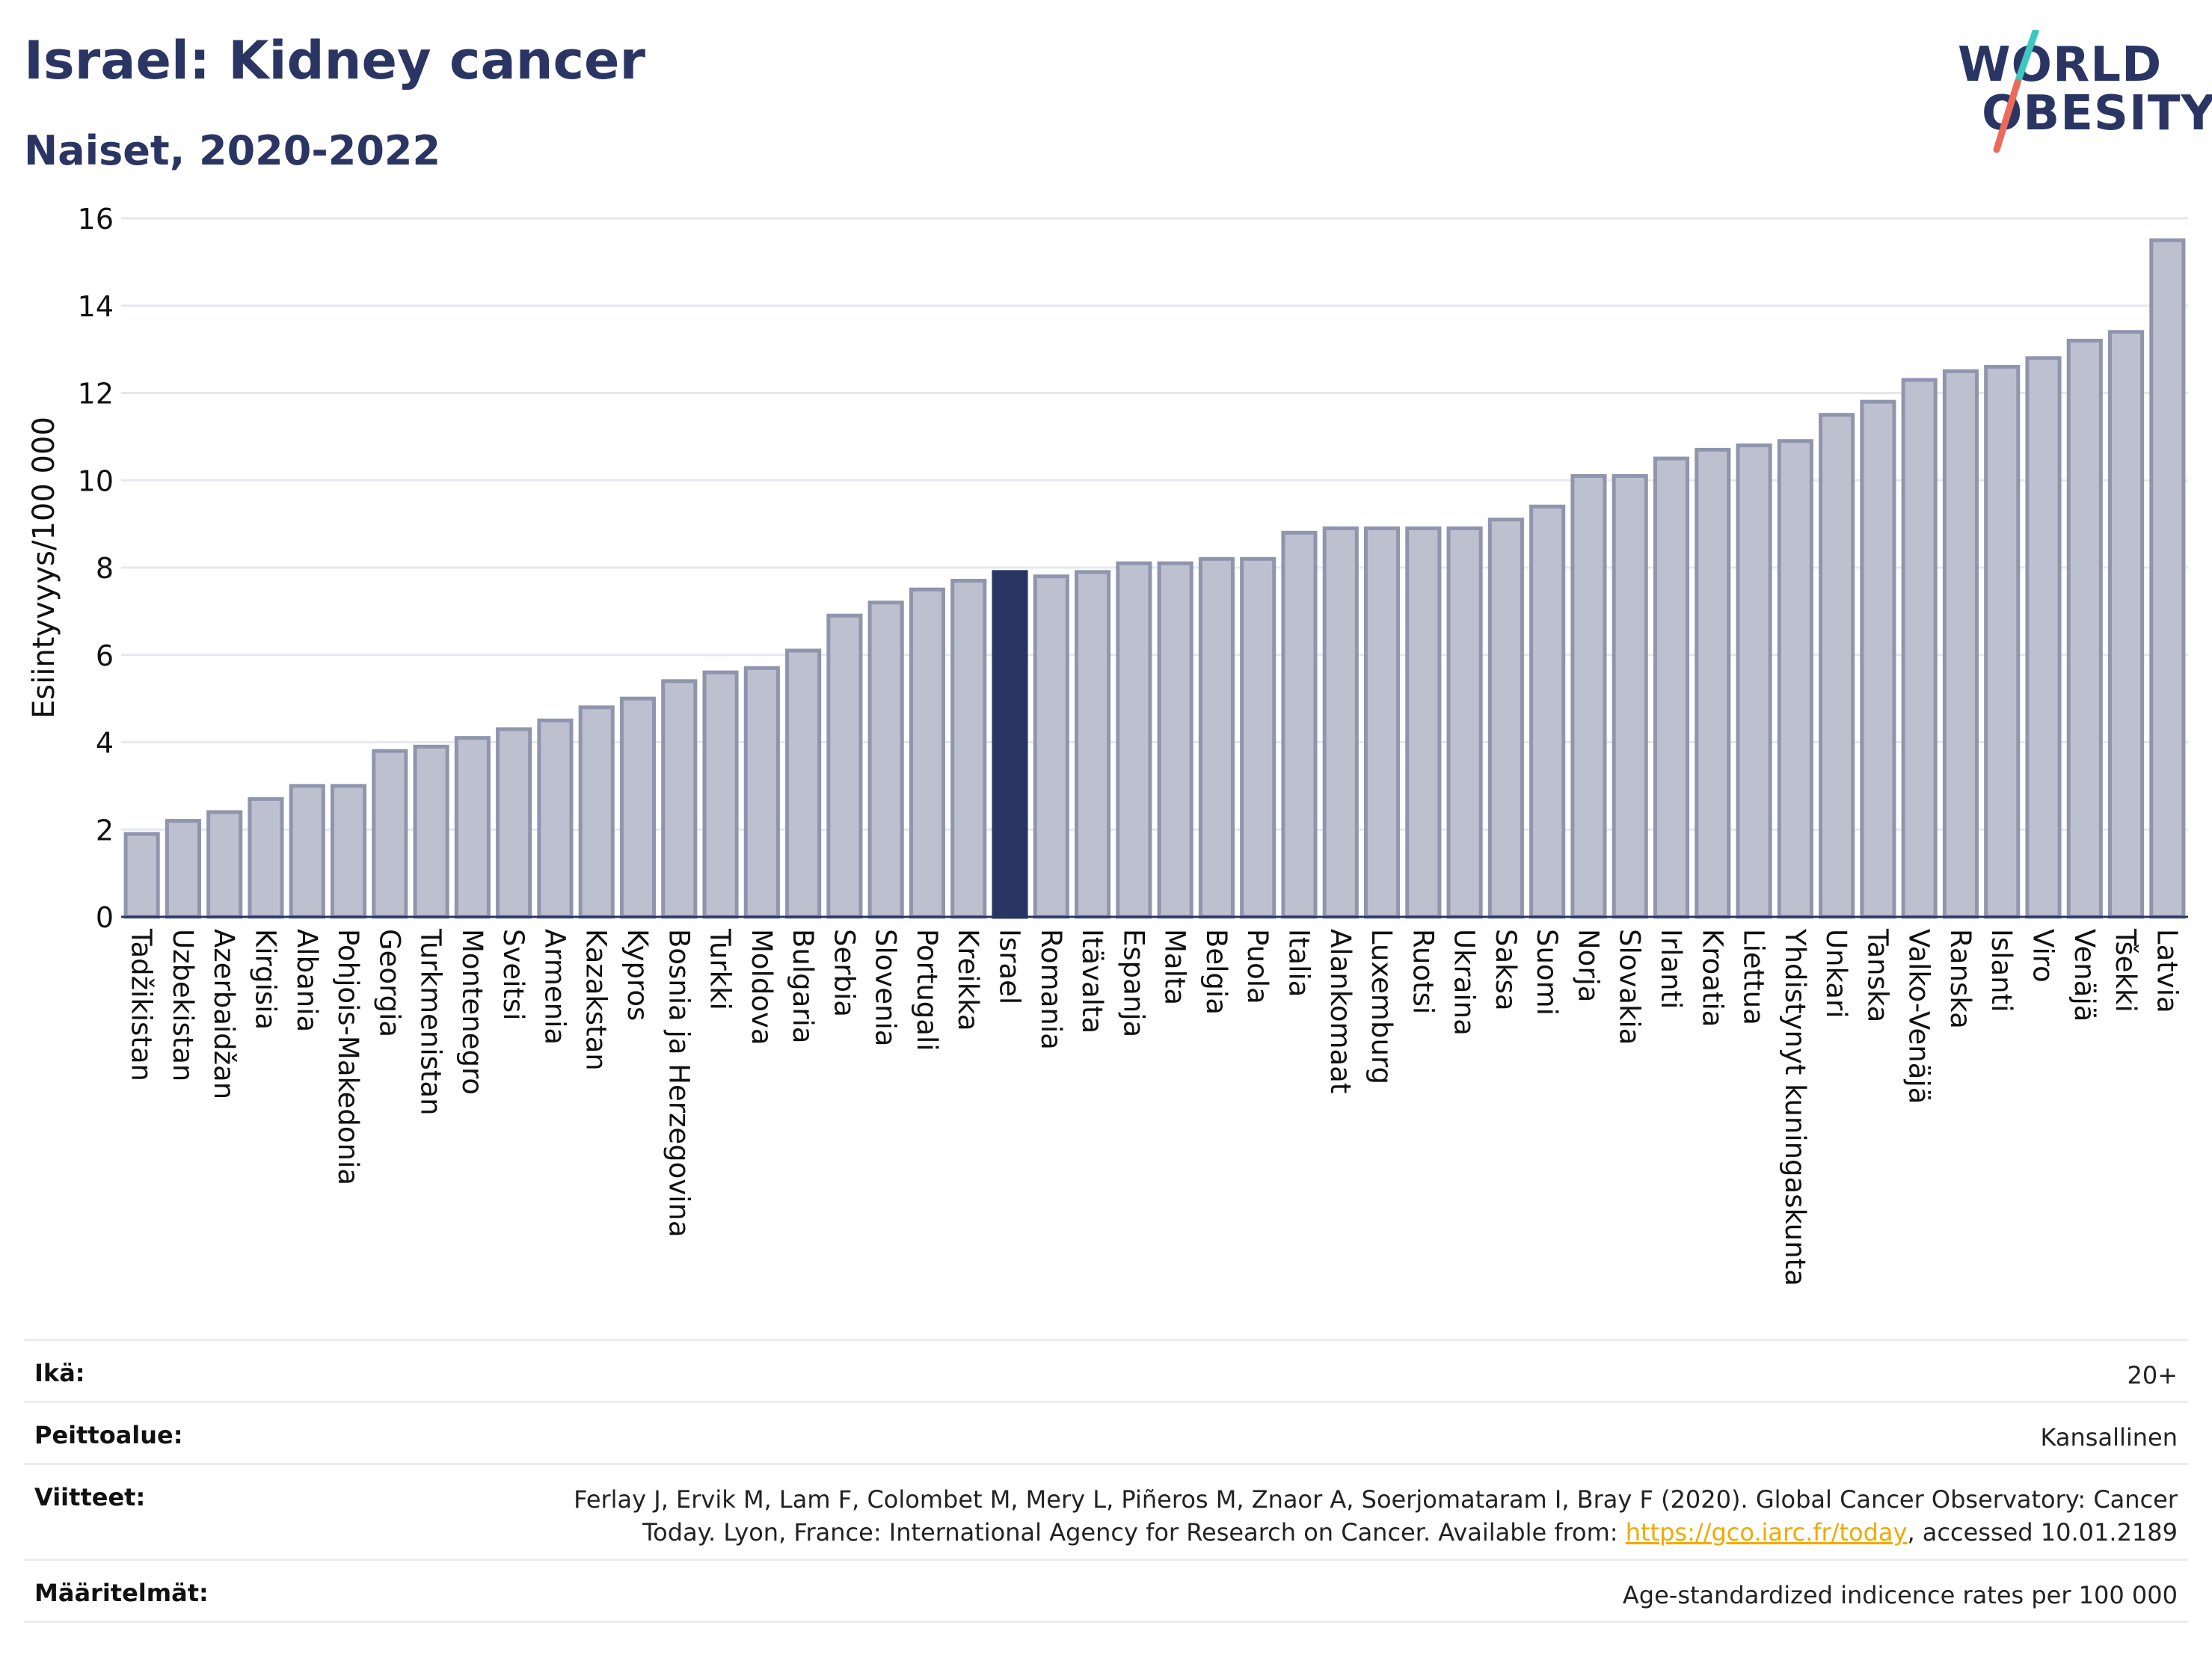 Image resolution: width=2212 pixels, height=1655 pixels. Describe the element at coordinates (1588, 965) in the screenshot. I see `x-tick-label: Norja` at that location.